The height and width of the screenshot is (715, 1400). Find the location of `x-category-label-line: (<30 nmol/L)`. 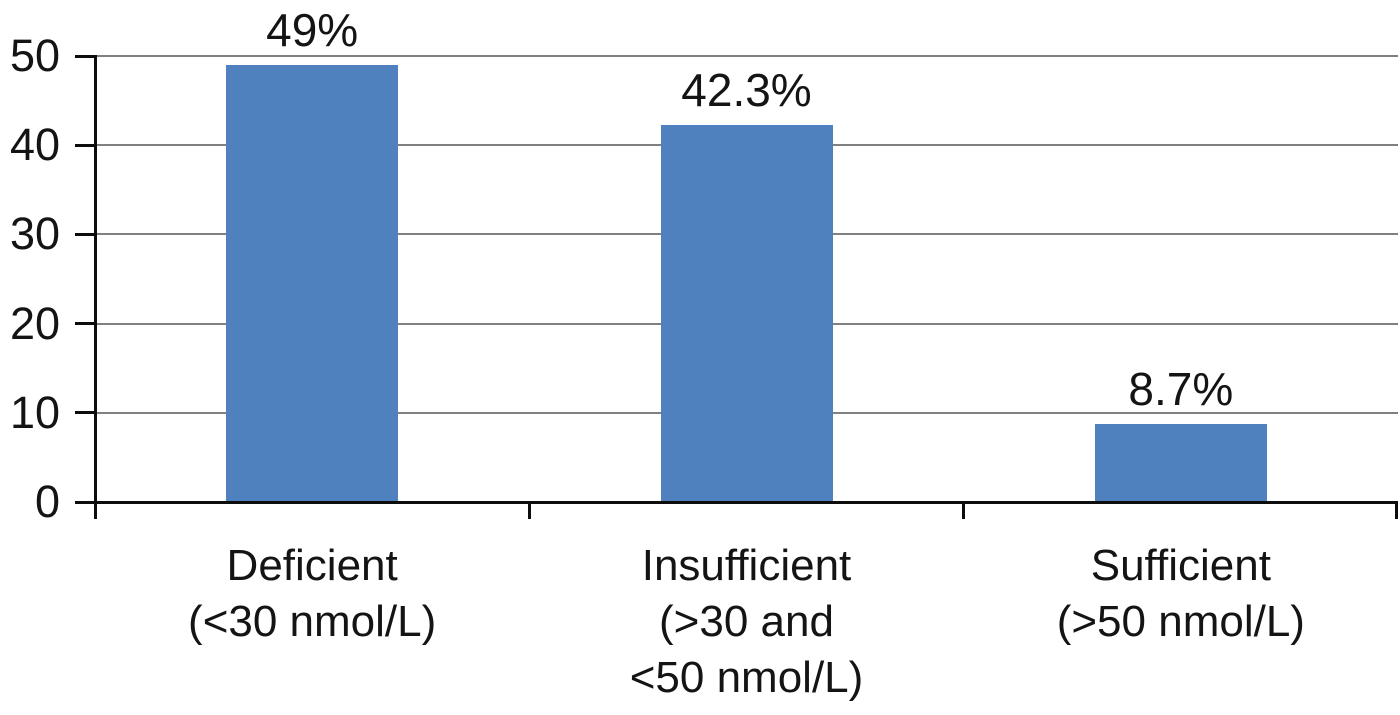

x-category-label-line: (<30 nmol/L) is located at coordinates (312, 621).